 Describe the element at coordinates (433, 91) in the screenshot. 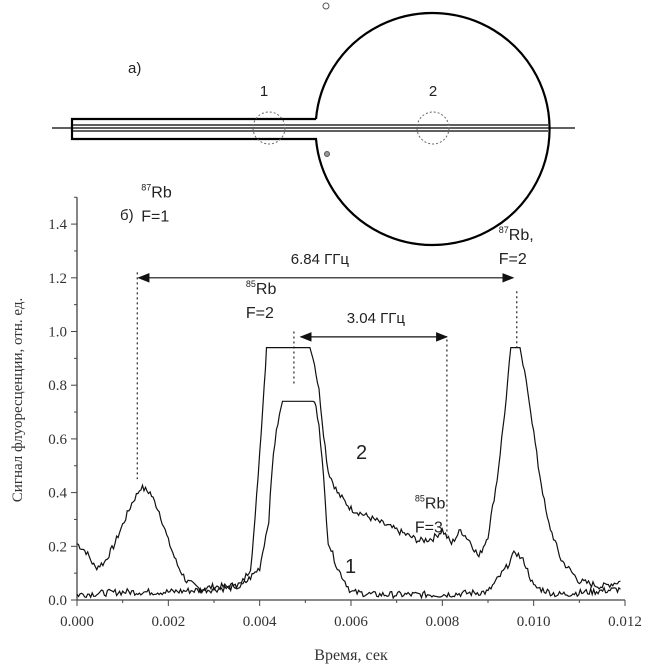

I see `region-label-2: 2` at that location.